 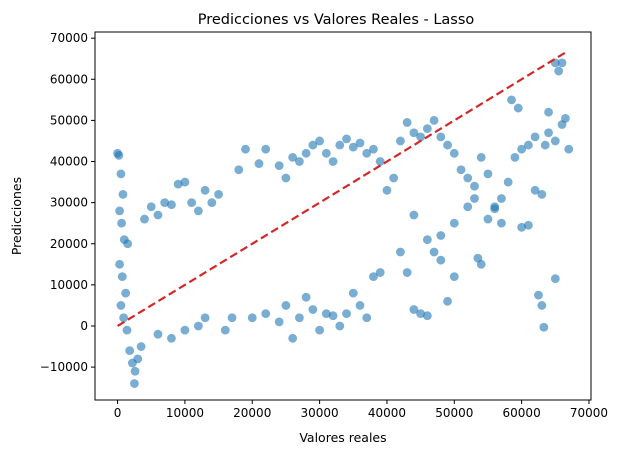 I want to click on x-tick-label: 40000, so click(x=387, y=413).